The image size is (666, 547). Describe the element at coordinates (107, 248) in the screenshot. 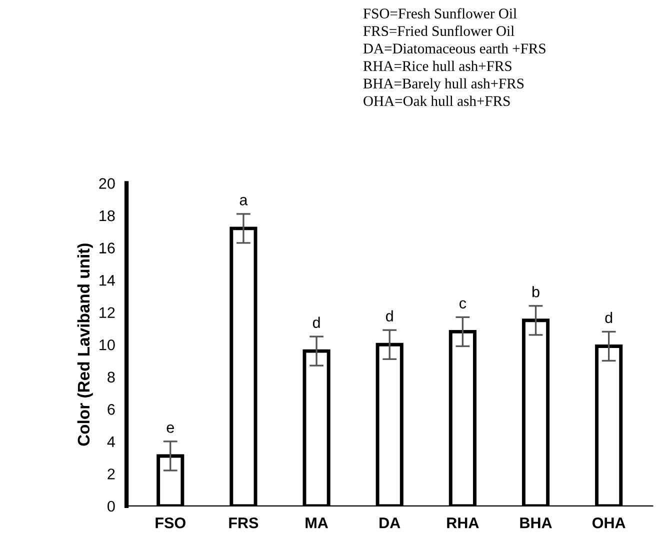

I see `y-tick-label: 16` at that location.